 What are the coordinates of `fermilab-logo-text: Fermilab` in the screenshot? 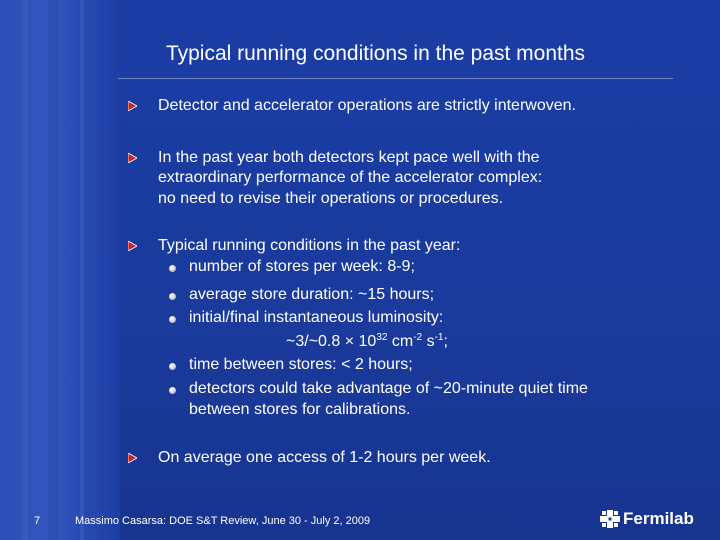 It's located at (658, 518).